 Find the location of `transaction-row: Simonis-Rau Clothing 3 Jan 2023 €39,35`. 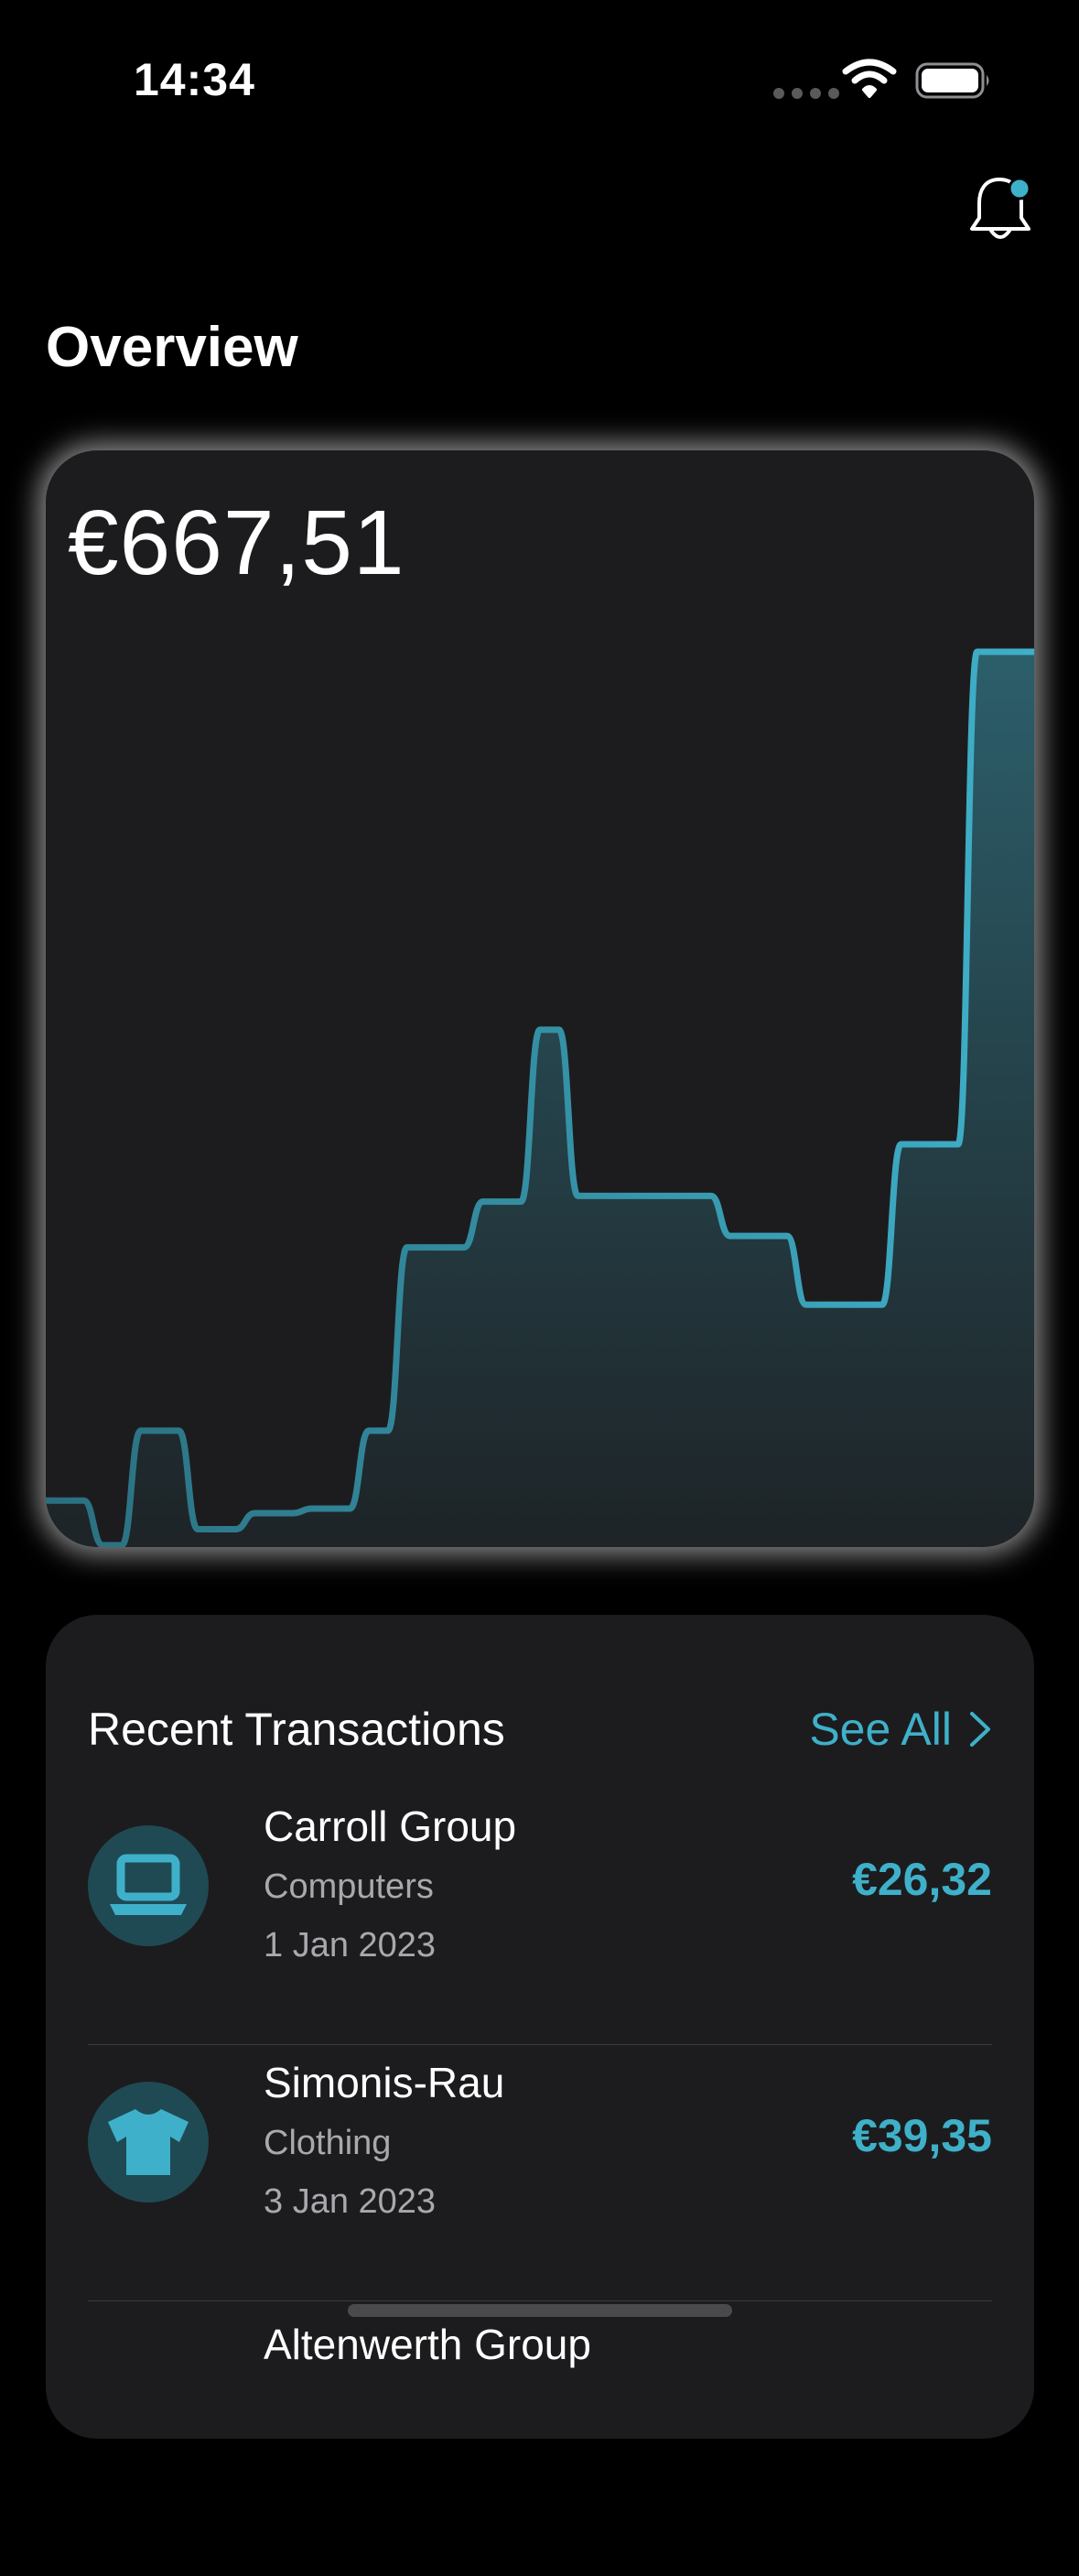

transaction-row: Simonis-Rau Clothing 3 Jan 2023 €39,35 is located at coordinates (540, 2173).